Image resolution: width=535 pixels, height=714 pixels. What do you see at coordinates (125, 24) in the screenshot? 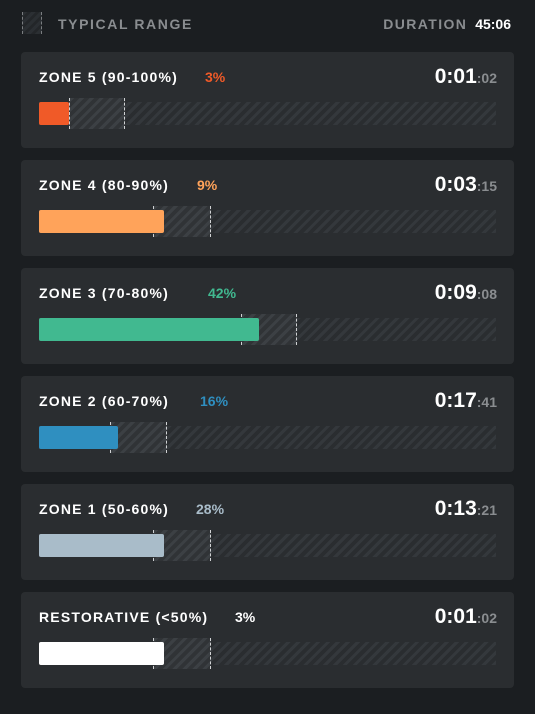
I see `legend-label: TYPICAL RANGE` at bounding box center [125, 24].